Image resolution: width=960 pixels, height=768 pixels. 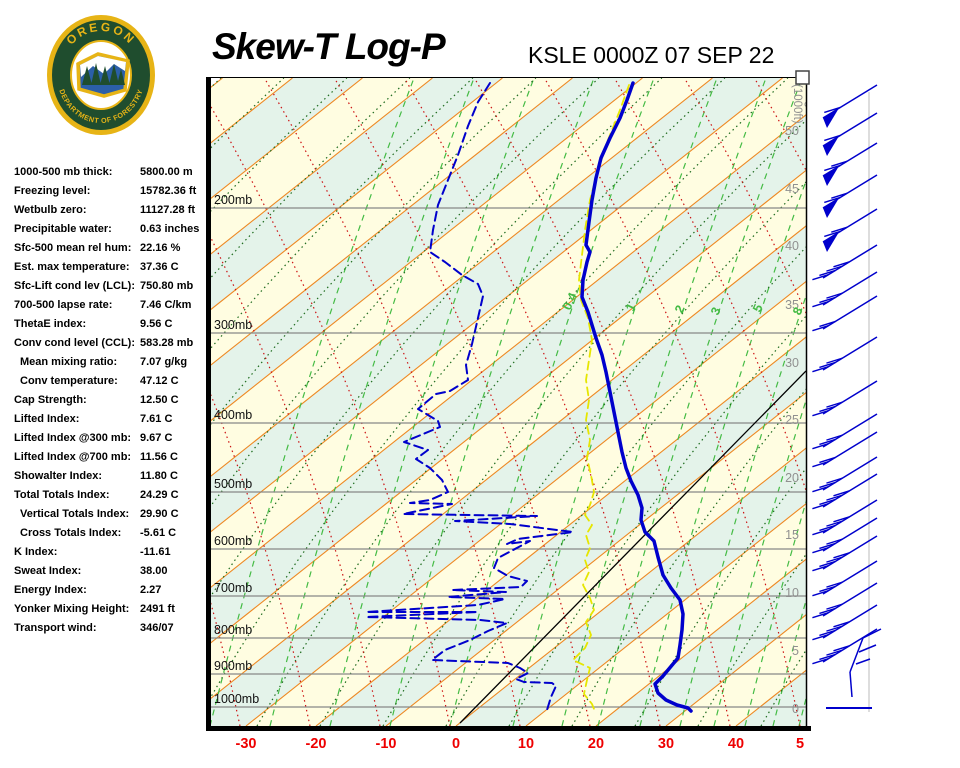 What do you see at coordinates (170, 229) in the screenshot?
I see `index-value: 0.63 inches` at bounding box center [170, 229].